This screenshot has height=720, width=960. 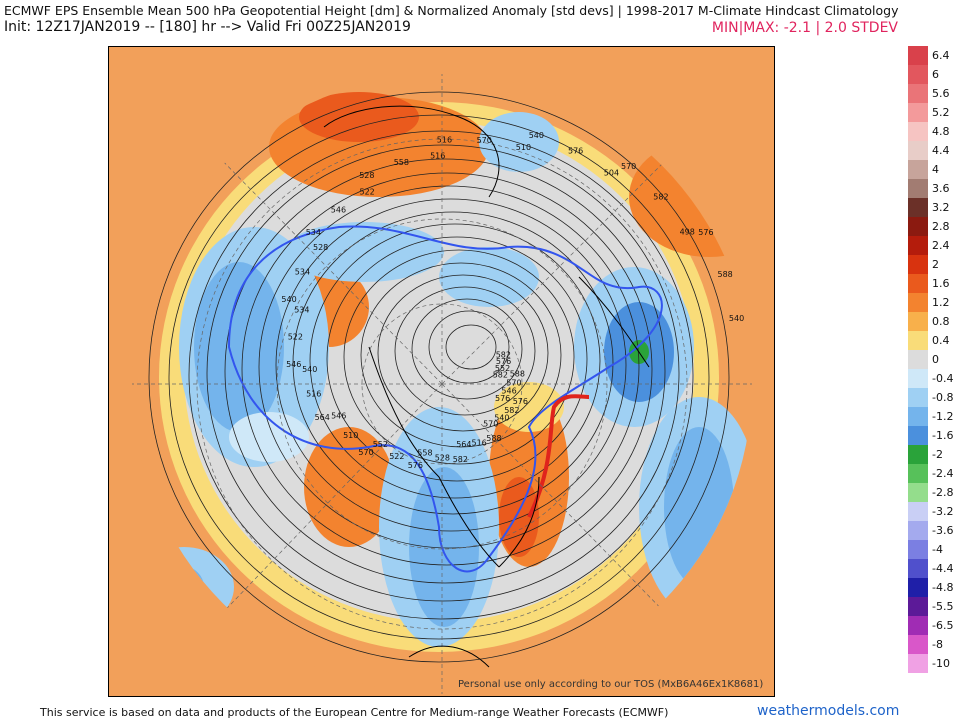 I want to click on min-max-label: MIN|MAX: -2.1 | 2.0 STDEV, so click(x=804, y=28).